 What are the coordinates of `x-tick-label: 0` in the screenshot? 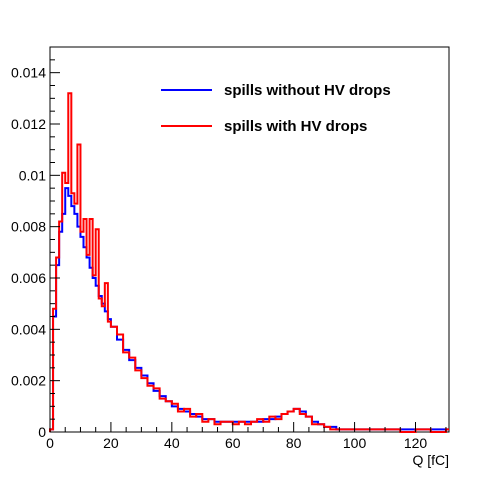 It's located at (50, 443).